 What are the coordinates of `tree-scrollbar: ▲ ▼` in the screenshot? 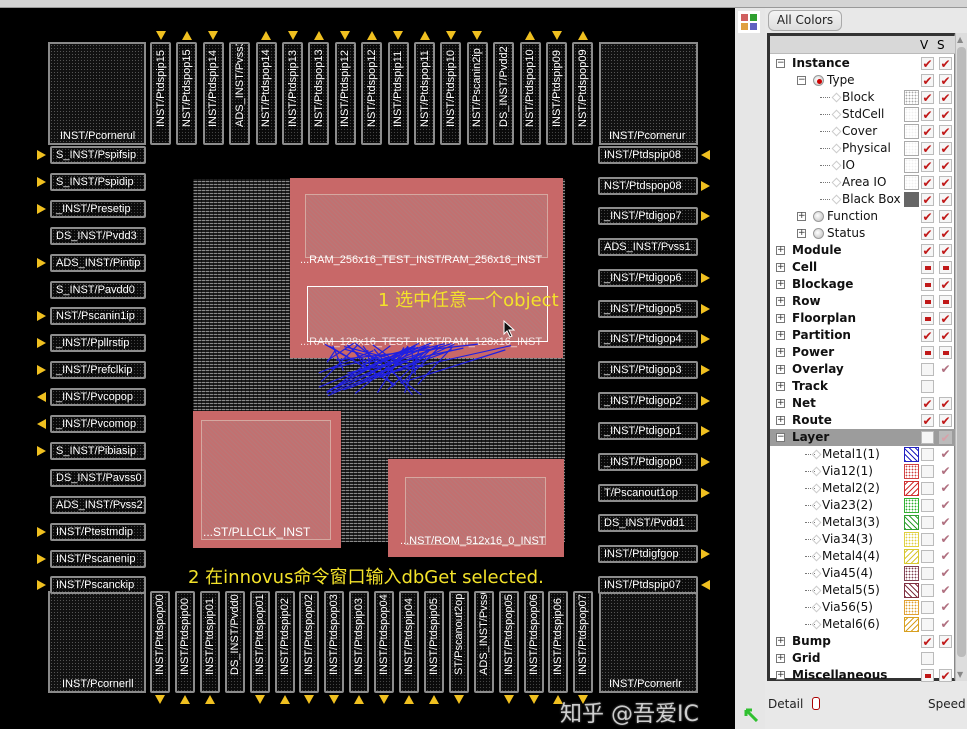 It's located at (961, 357).